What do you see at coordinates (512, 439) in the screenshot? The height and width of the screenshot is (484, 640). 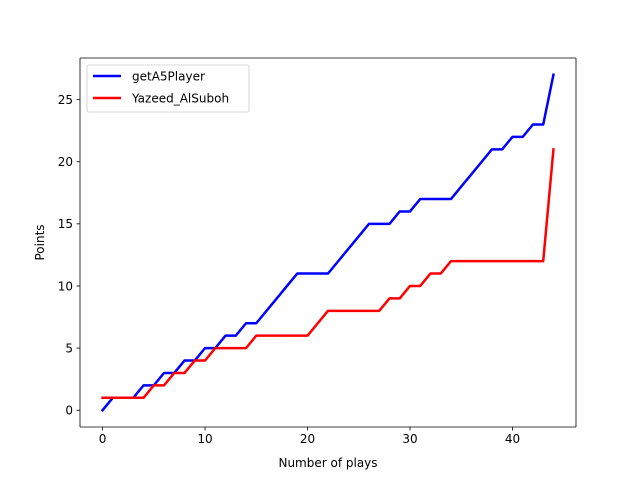 I see `x-tick-label: 40` at bounding box center [512, 439].